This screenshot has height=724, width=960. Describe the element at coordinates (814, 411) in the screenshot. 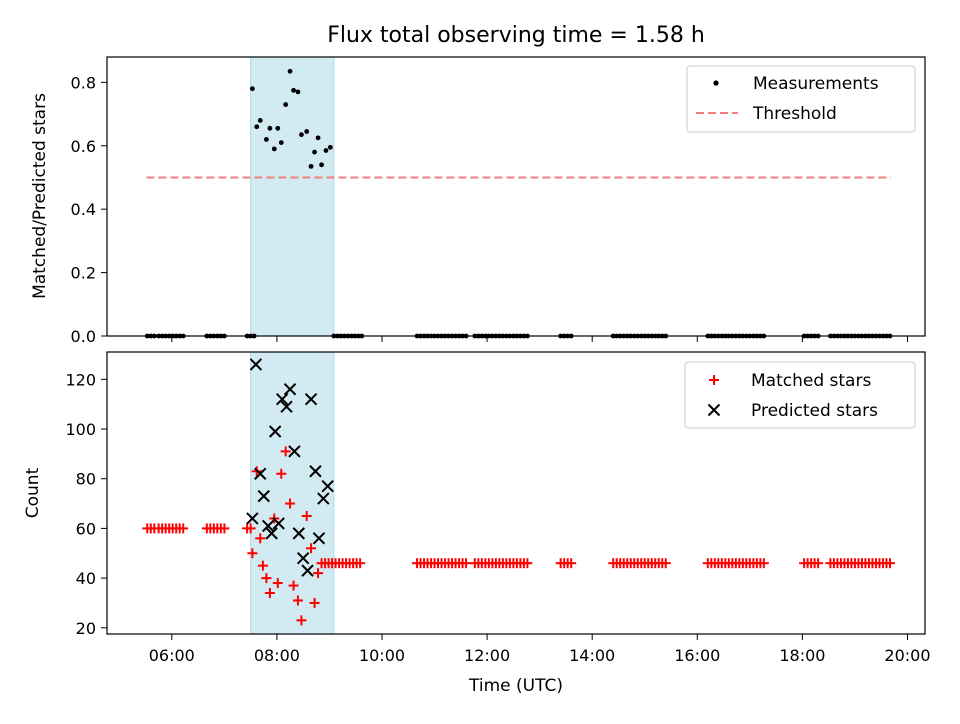

I see `legend-predicted-label: Predicted stars` at that location.